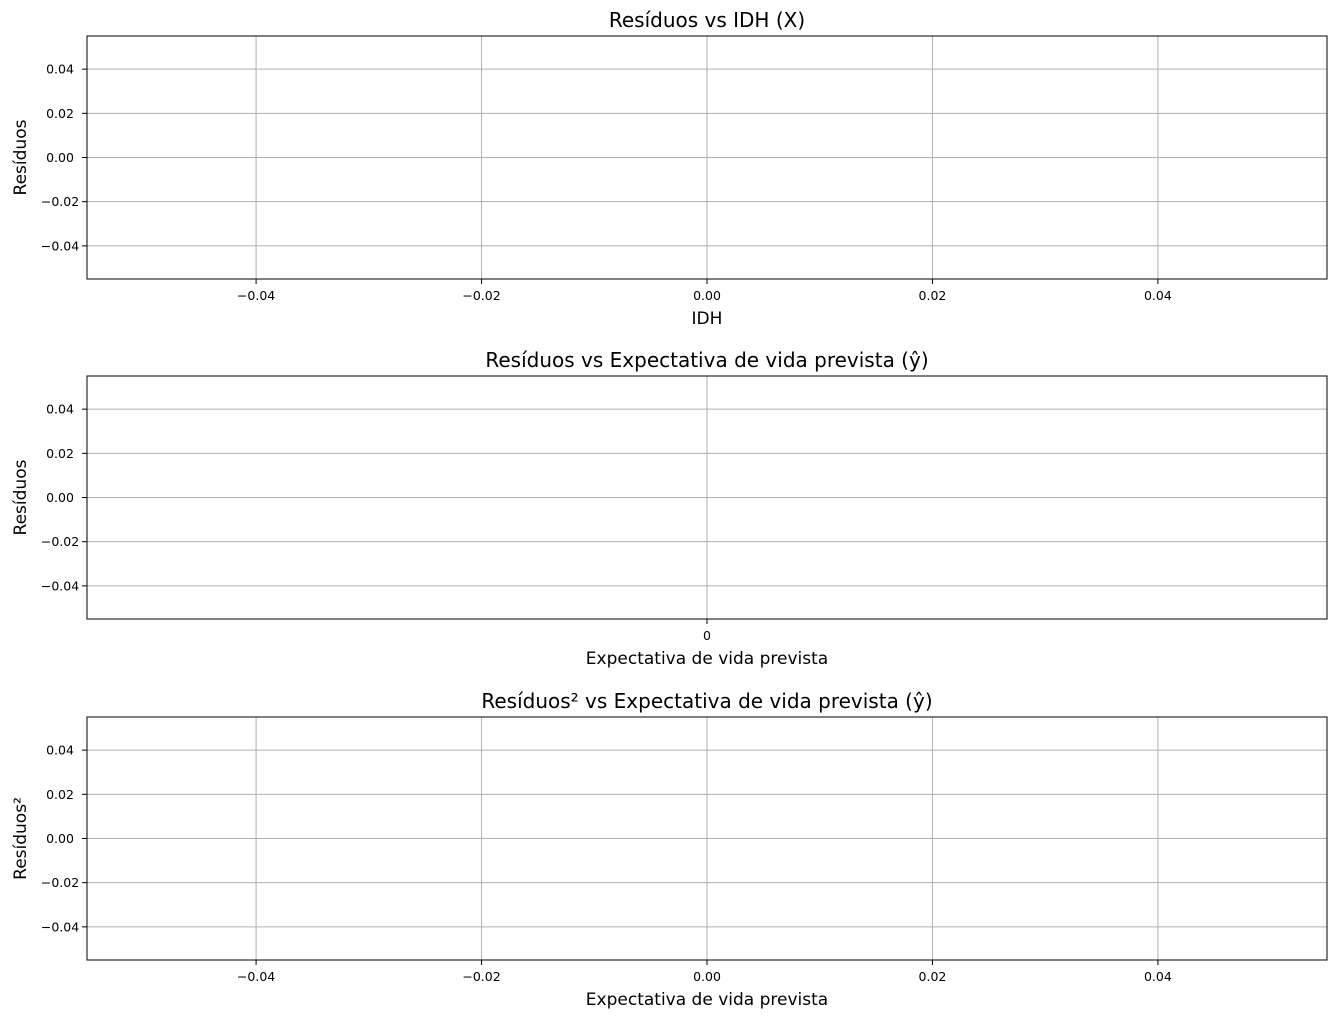 The height and width of the screenshot is (1018, 1336). I want to click on y-axis-label: Resíduos², so click(21, 838).